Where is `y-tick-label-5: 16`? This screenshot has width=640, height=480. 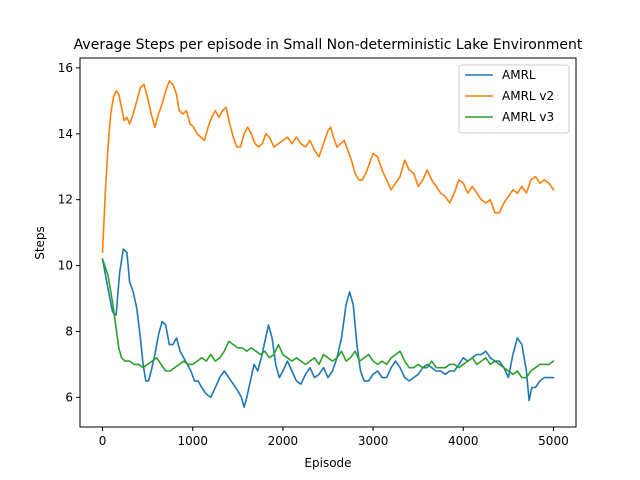 y-tick-label-5: 16 is located at coordinates (65, 68).